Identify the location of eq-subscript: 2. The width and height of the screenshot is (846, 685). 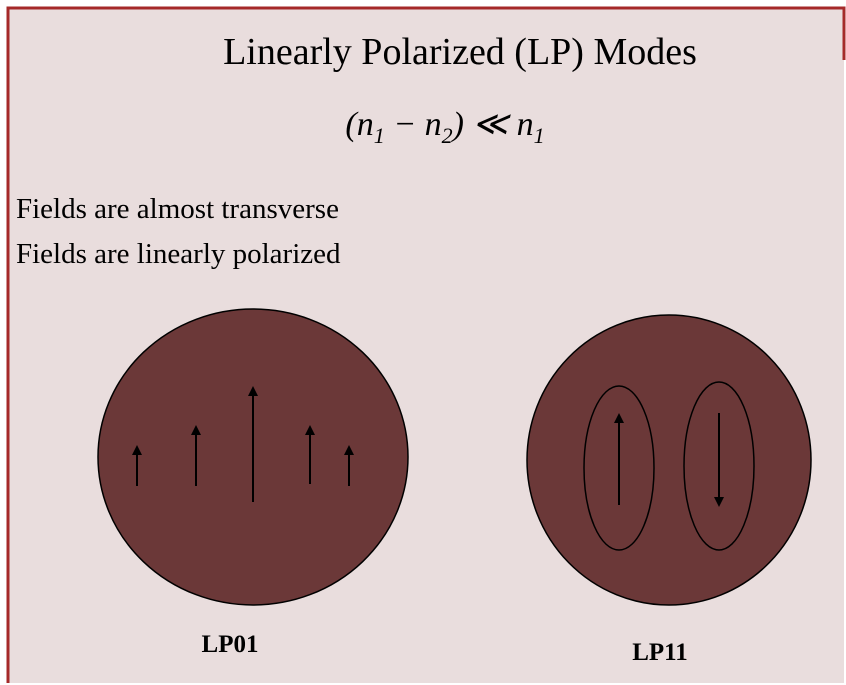
(447, 135).